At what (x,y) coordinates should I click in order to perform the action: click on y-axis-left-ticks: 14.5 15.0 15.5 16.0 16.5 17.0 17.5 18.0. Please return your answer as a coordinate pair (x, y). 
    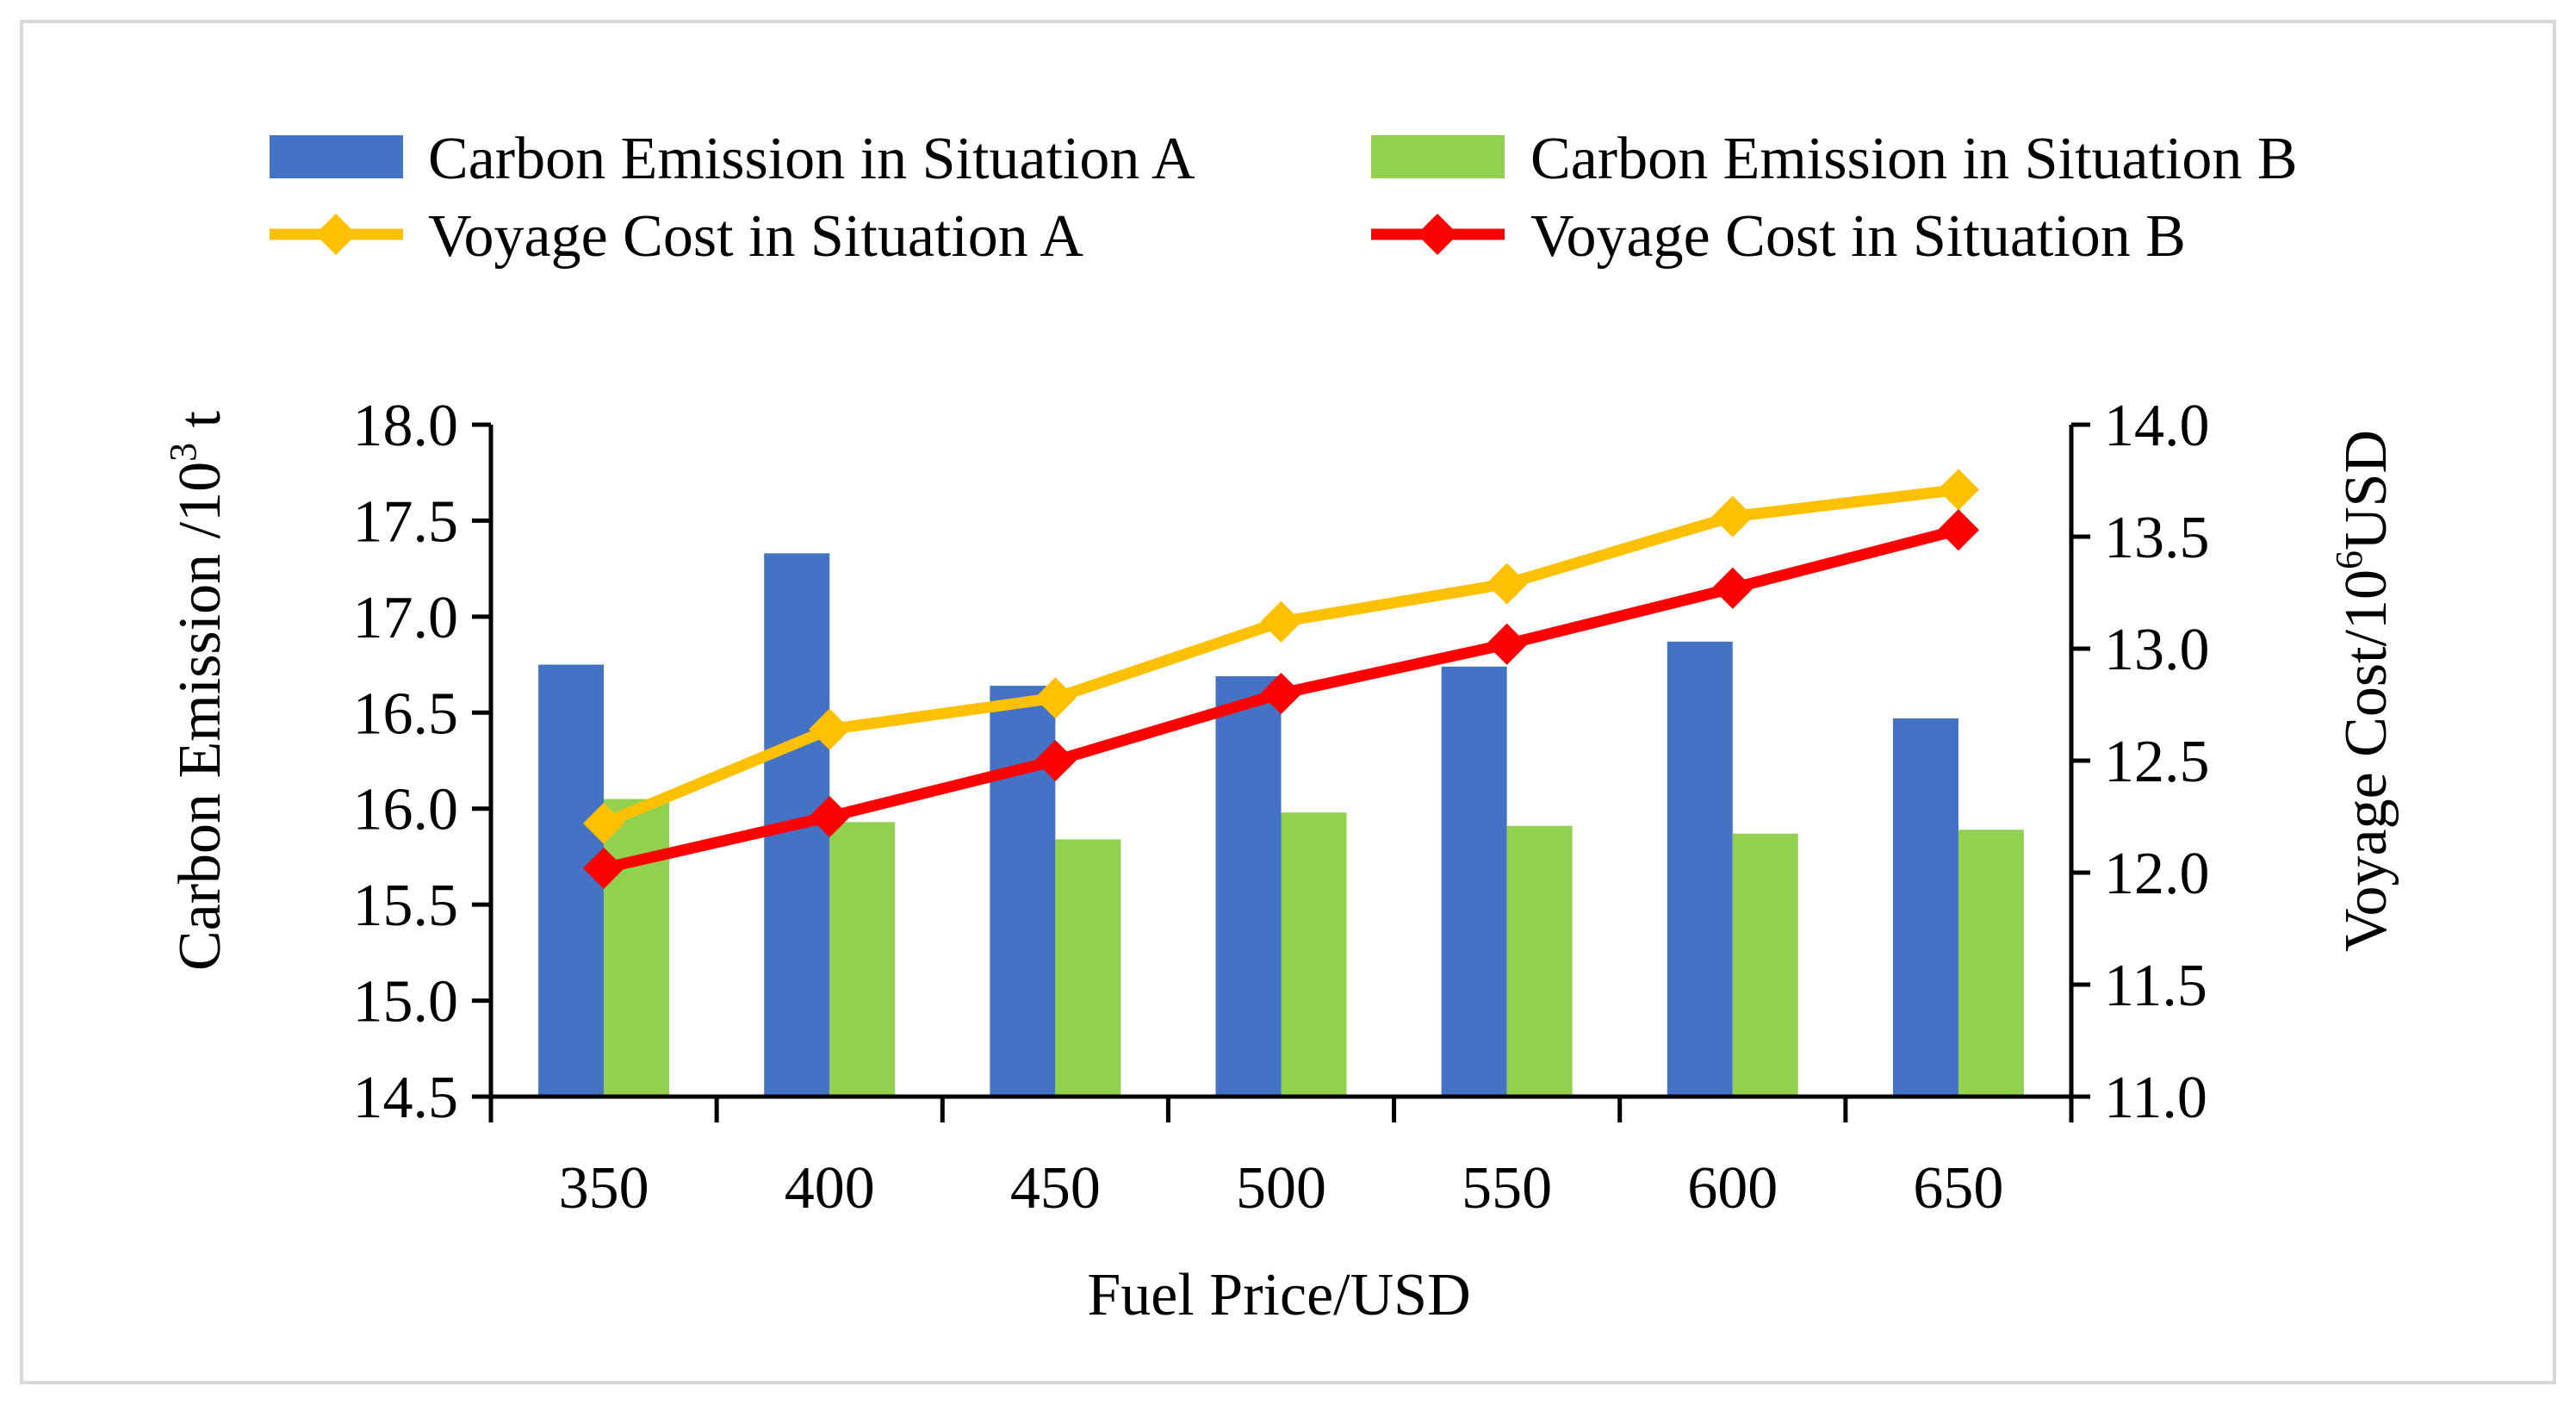
    Looking at the image, I should click on (422, 762).